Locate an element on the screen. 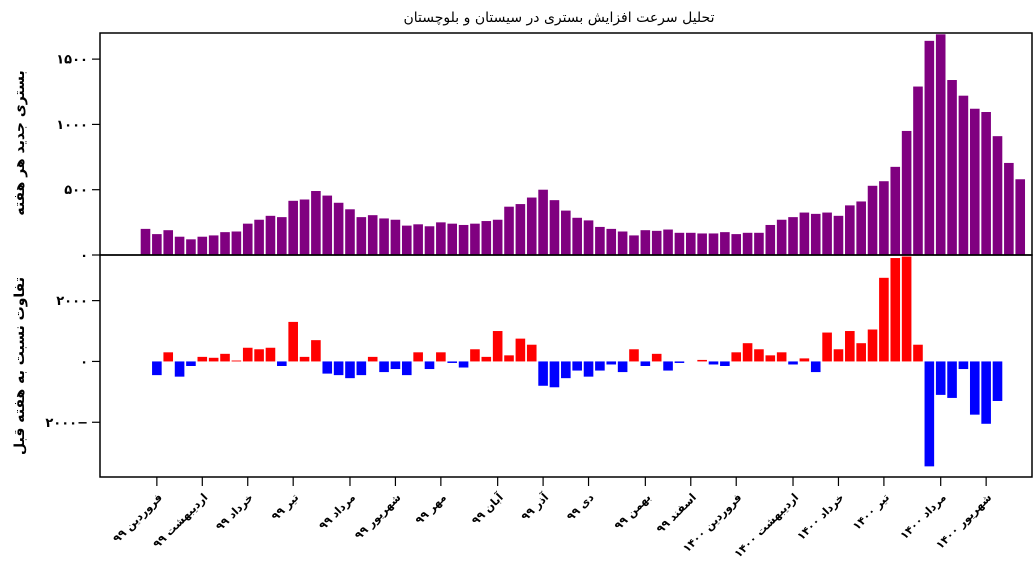  top-panel-y-axis: ۰ ۵۰۰ ۱۰۰۰ ۱۵۰۰ is located at coordinates (78, 158).